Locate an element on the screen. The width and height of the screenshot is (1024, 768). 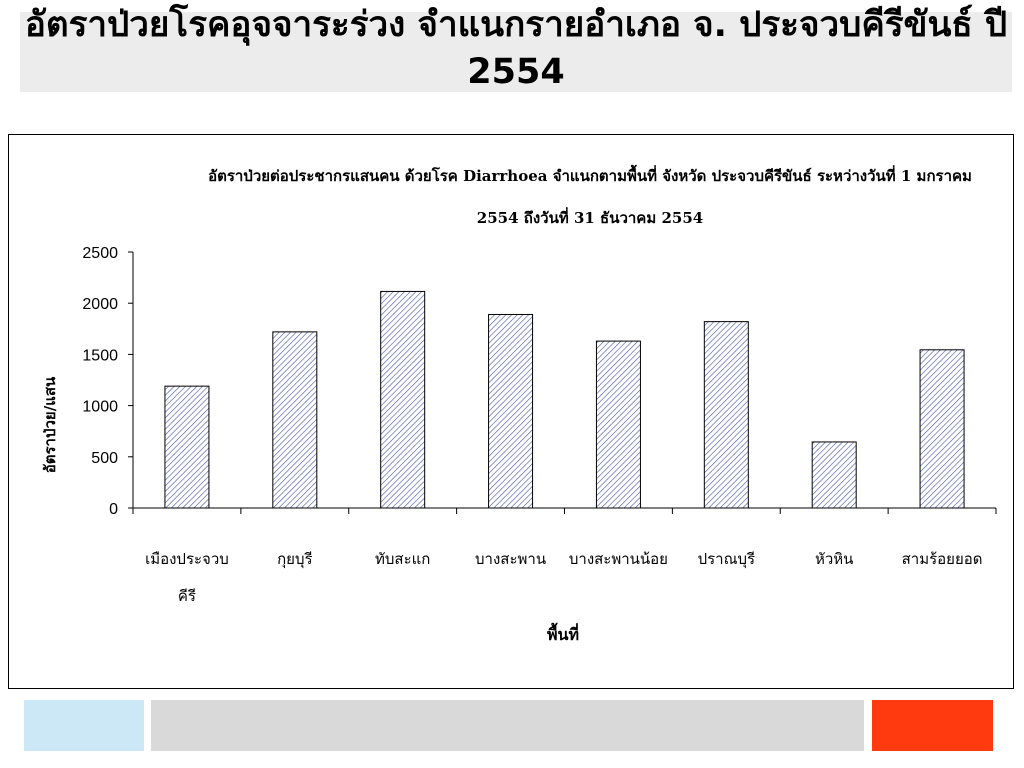
footer-accent-red is located at coordinates (932, 725).